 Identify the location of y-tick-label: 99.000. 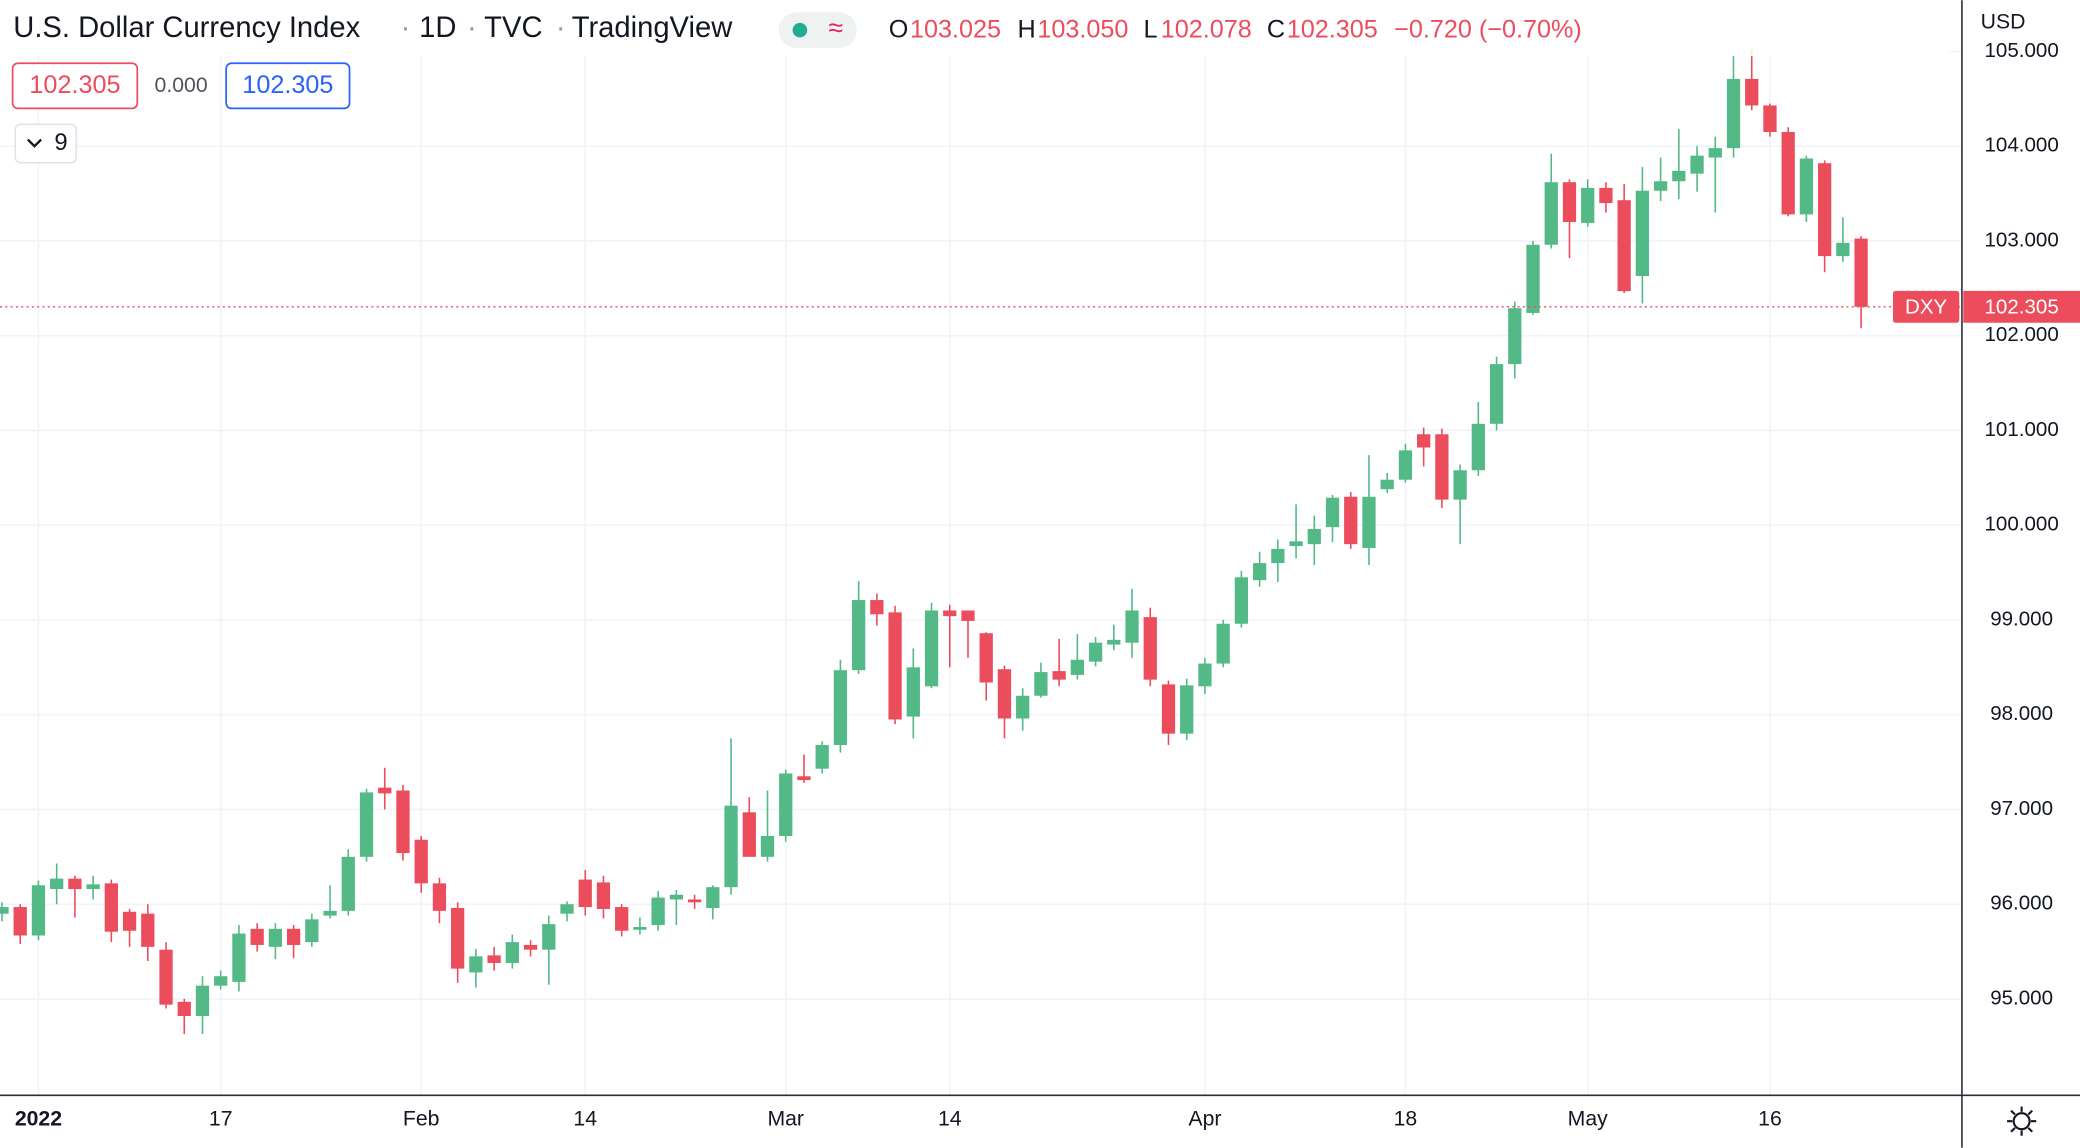
(2021, 618).